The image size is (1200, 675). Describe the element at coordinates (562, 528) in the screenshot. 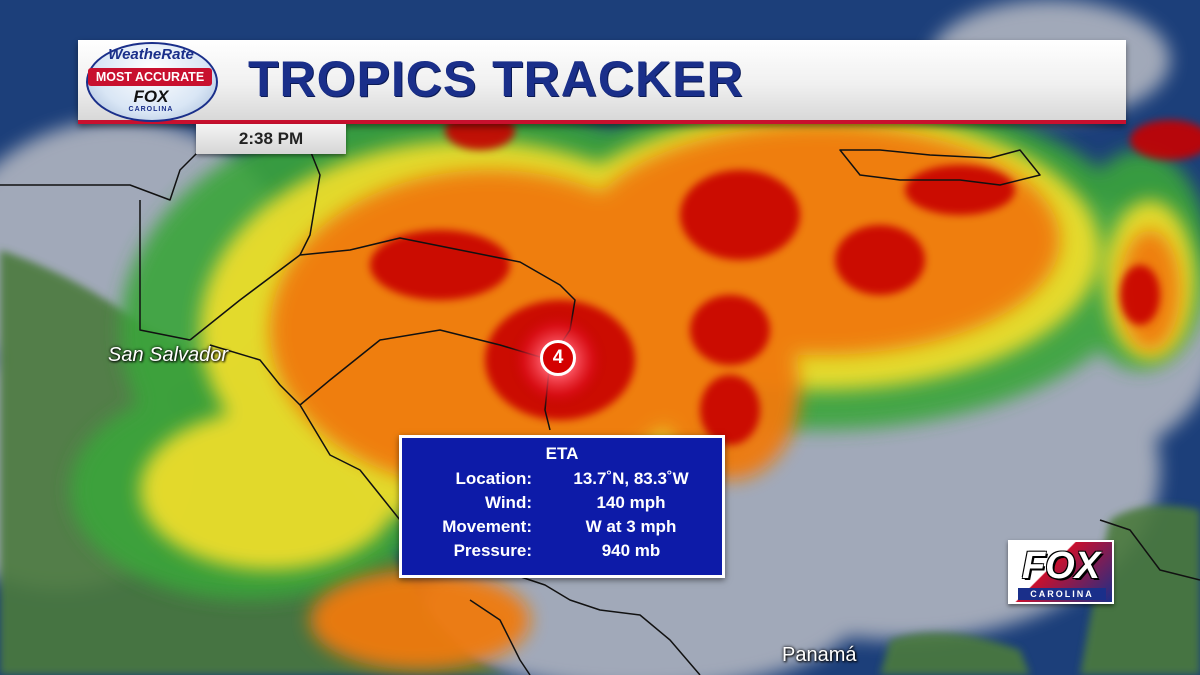

I see `info-row-movement: Movement: W at 3 mph` at that location.